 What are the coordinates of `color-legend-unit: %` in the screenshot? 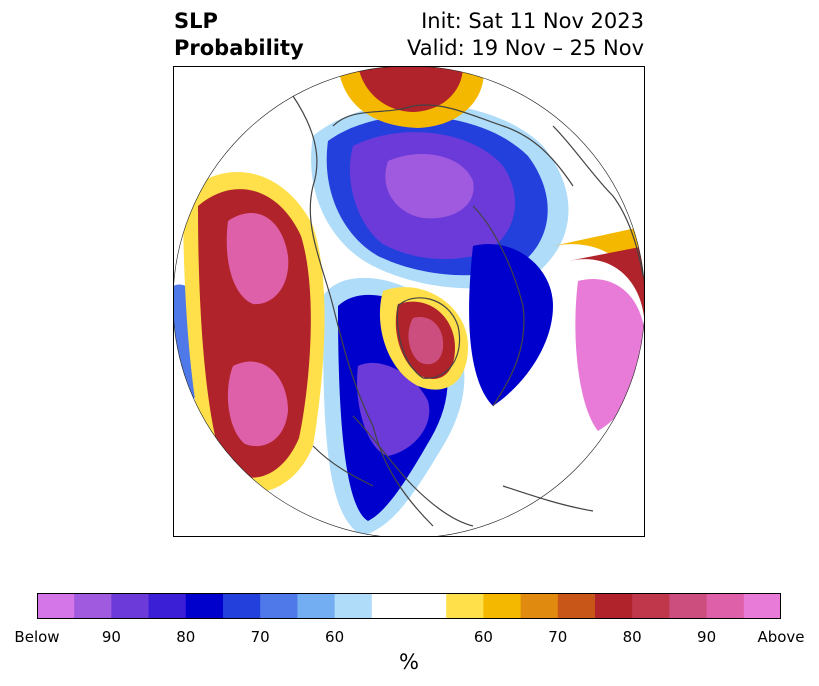 It's located at (409, 662).